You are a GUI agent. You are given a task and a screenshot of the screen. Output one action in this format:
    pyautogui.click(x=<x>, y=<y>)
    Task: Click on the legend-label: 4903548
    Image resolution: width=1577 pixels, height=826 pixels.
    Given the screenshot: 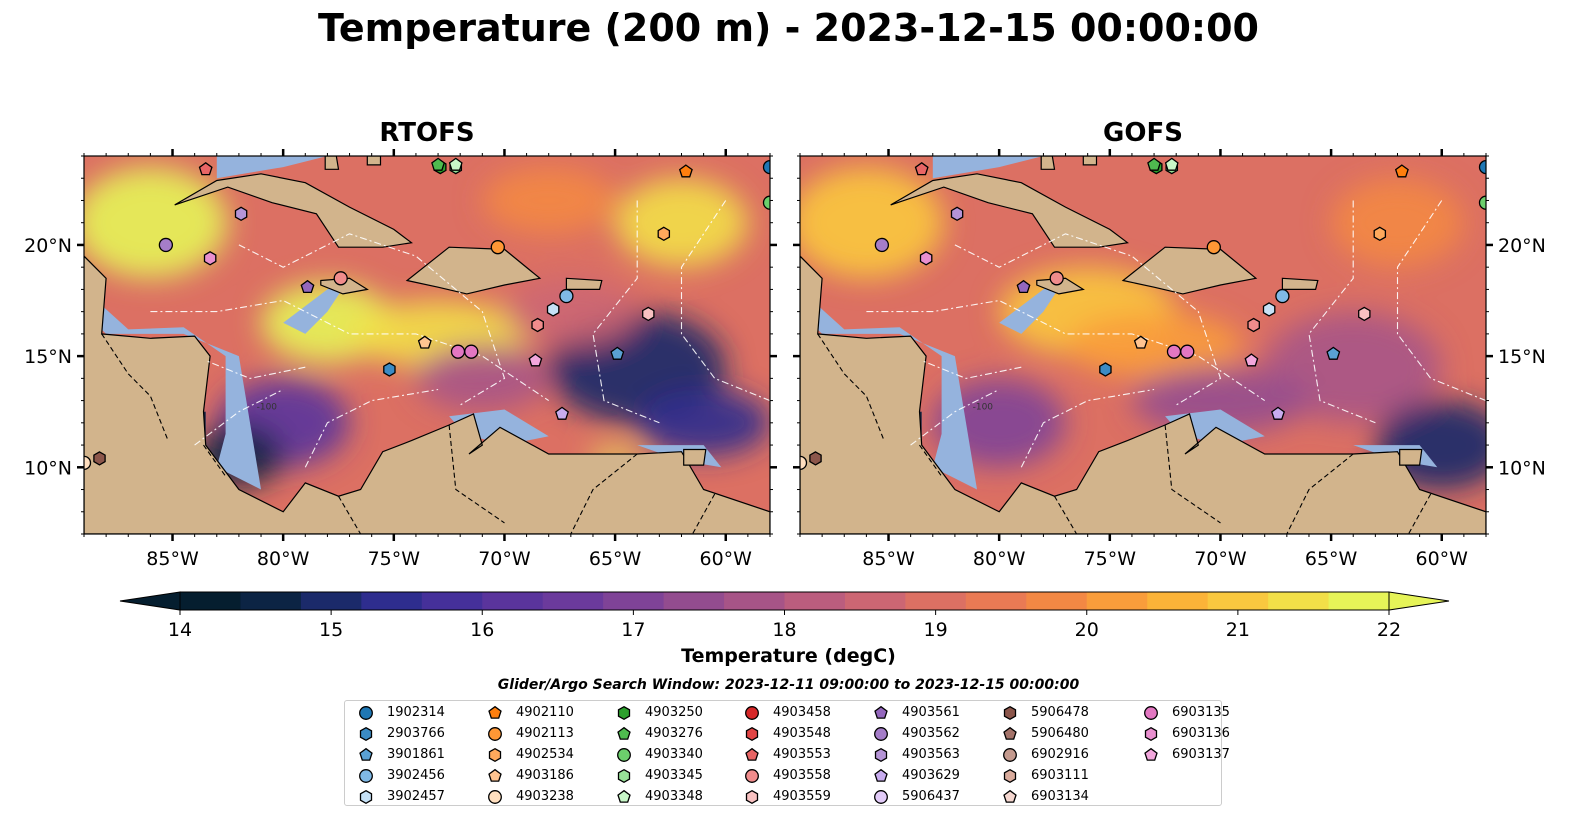 What is the action you would take?
    pyautogui.click(x=802, y=733)
    